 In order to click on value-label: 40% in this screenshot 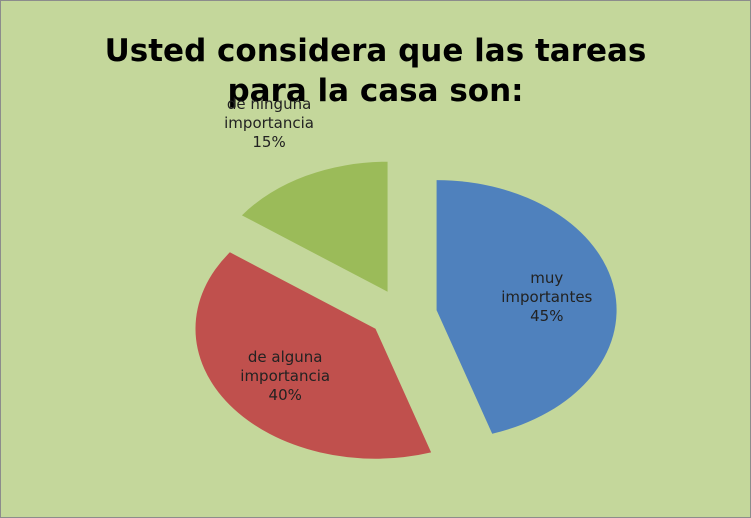, I will do `click(285, 394)`.